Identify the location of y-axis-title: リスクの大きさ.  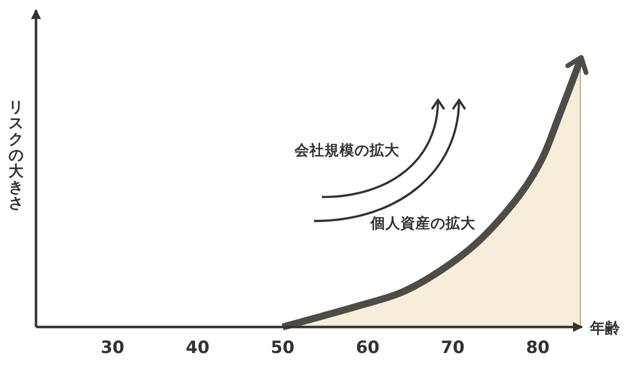
(16, 155).